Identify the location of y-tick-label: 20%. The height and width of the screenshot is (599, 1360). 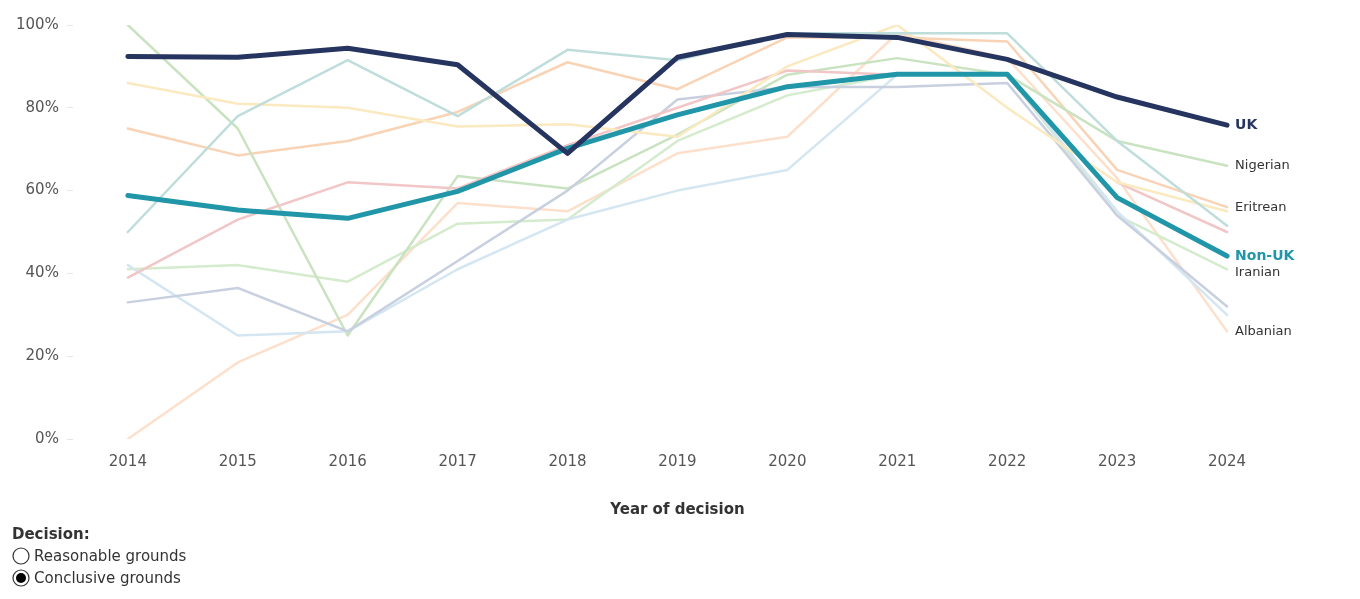
(42, 355).